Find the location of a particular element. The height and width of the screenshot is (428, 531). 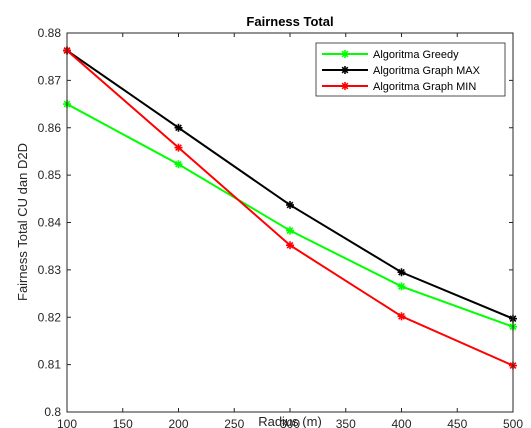

x-tick-label: 500 is located at coordinates (513, 422).